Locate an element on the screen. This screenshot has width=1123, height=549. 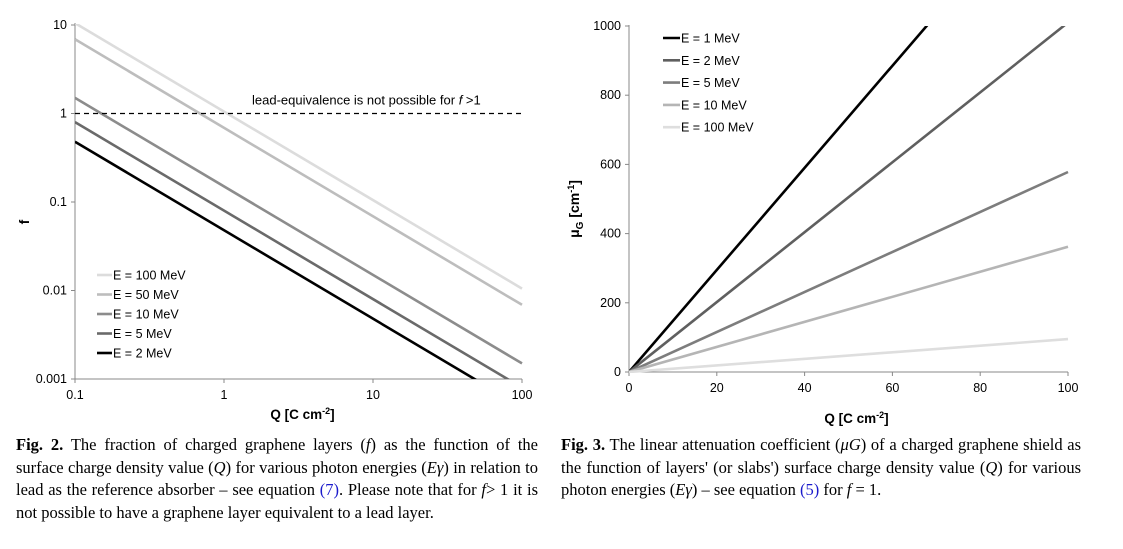
equation-link: (7) is located at coordinates (329, 489).